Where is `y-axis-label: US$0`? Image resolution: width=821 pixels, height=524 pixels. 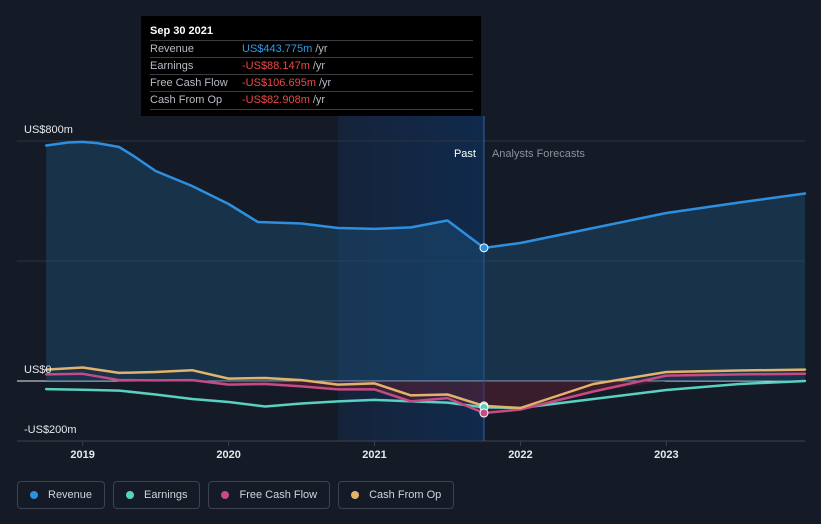 y-axis-label: US$0 is located at coordinates (38, 370).